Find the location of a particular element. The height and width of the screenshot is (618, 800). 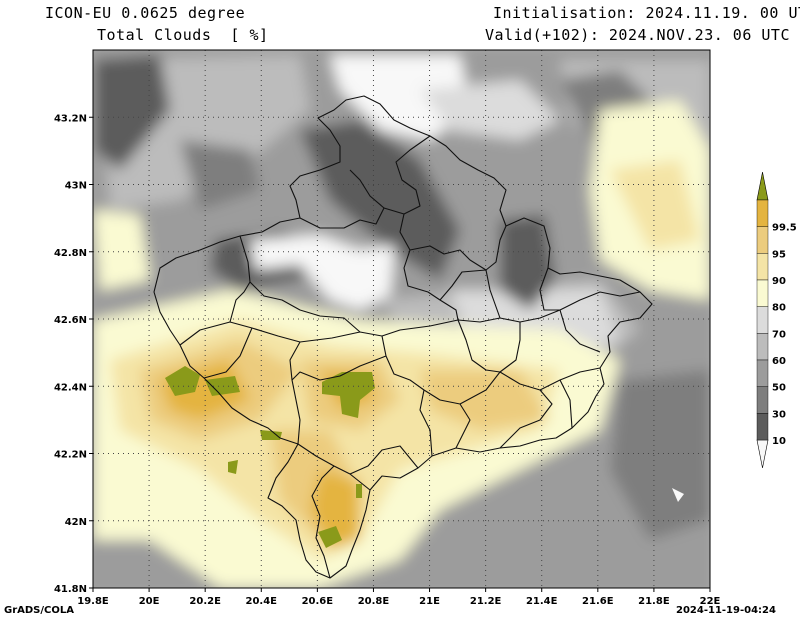

run-timestamp: 2024-11-19-04:24 is located at coordinates (726, 610).